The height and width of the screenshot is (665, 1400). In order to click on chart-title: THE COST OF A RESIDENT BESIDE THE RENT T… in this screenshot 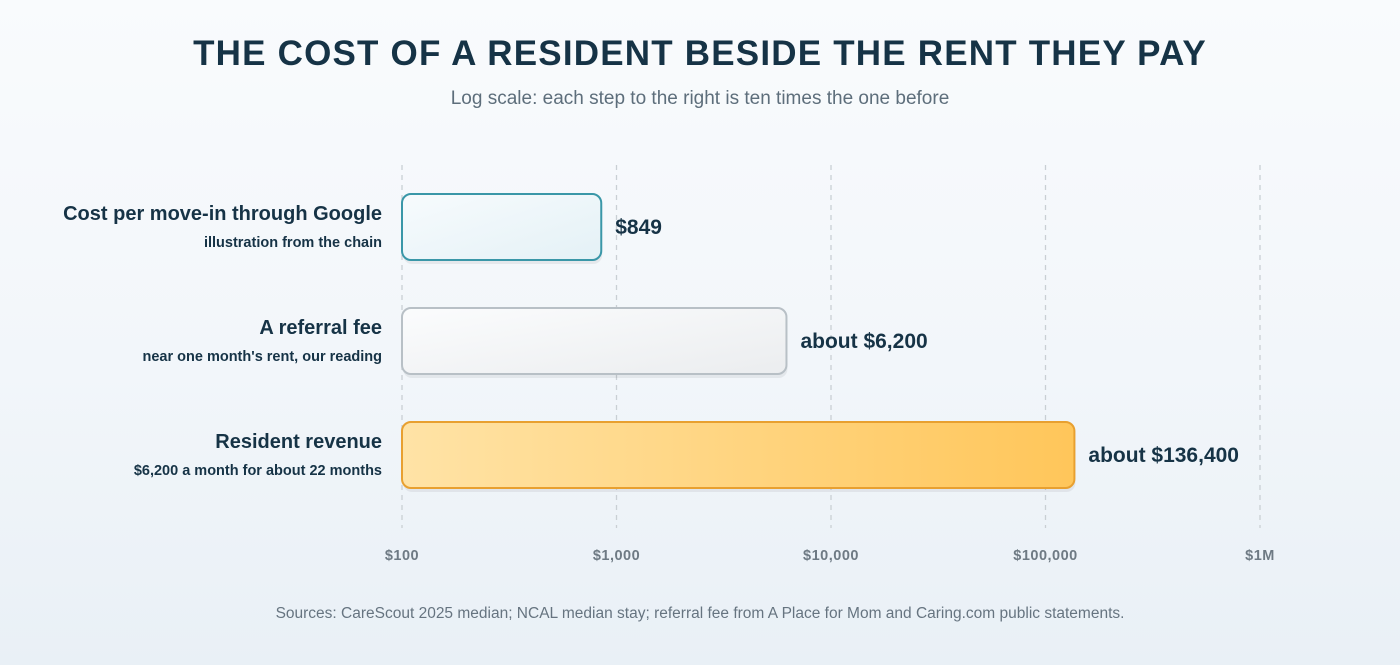, I will do `click(700, 53)`.